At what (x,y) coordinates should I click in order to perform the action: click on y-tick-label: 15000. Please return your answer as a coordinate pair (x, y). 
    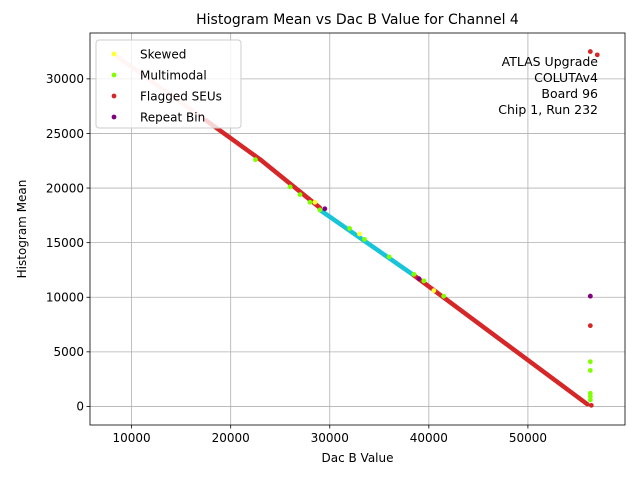
    Looking at the image, I should click on (65, 243).